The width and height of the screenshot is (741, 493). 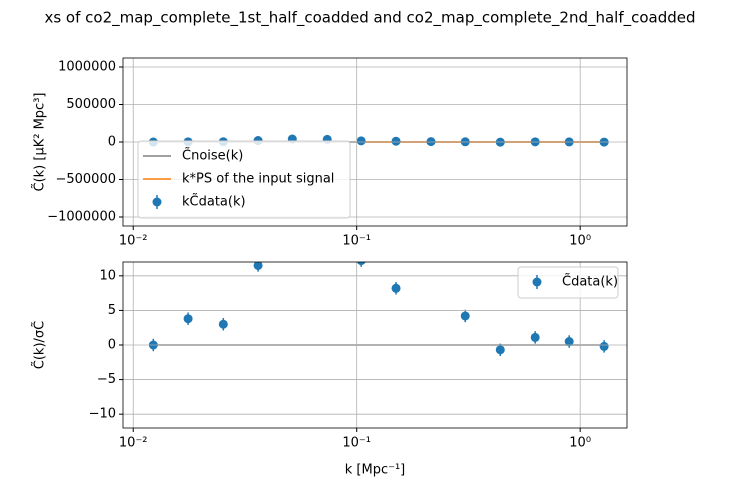 I want to click on legend-label: C̃noise(k), so click(x=212, y=155).